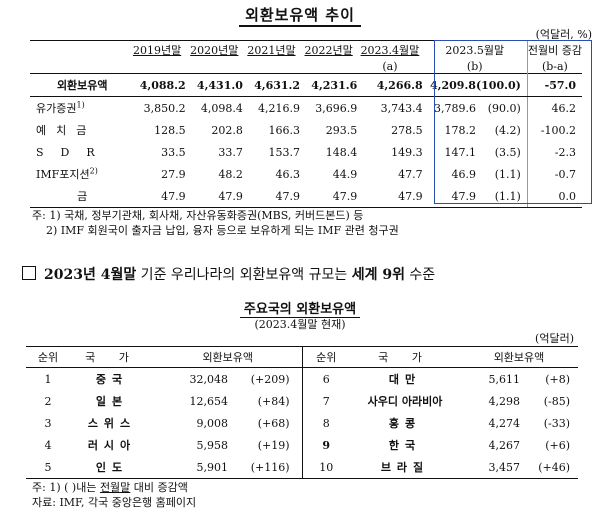  Describe the element at coordinates (501, 196) in the screenshot. I see `share-cell: (1.1)` at that location.